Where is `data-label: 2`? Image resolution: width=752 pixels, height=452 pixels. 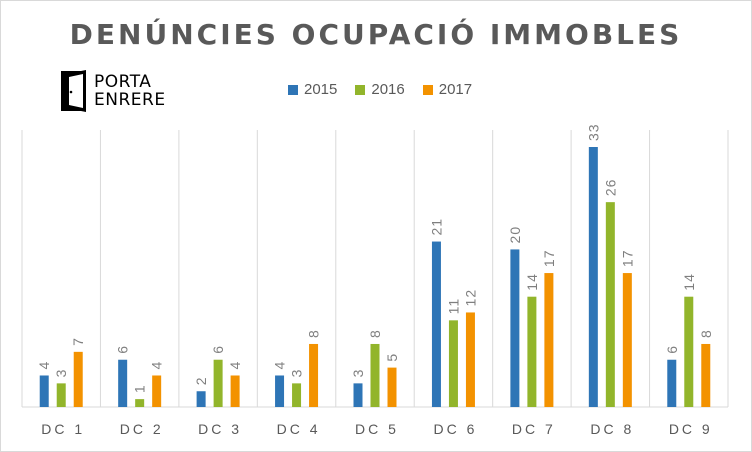 data-label: 2 is located at coordinates (201, 380).